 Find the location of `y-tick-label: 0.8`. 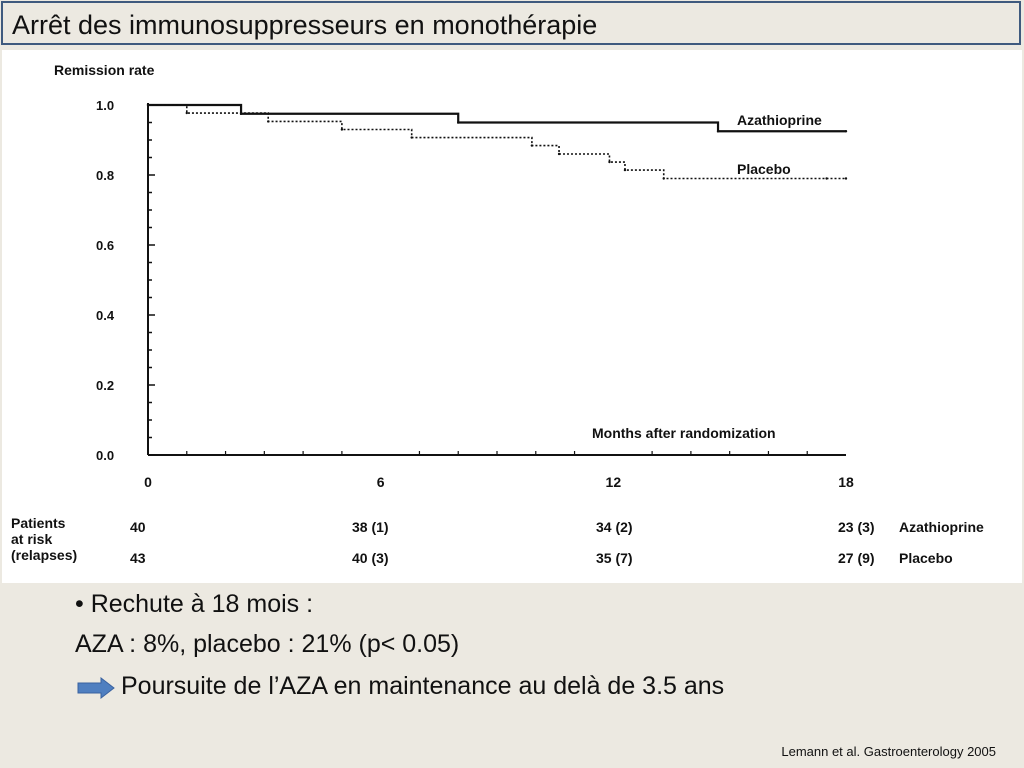

y-tick-label: 0.8 is located at coordinates (105, 175).